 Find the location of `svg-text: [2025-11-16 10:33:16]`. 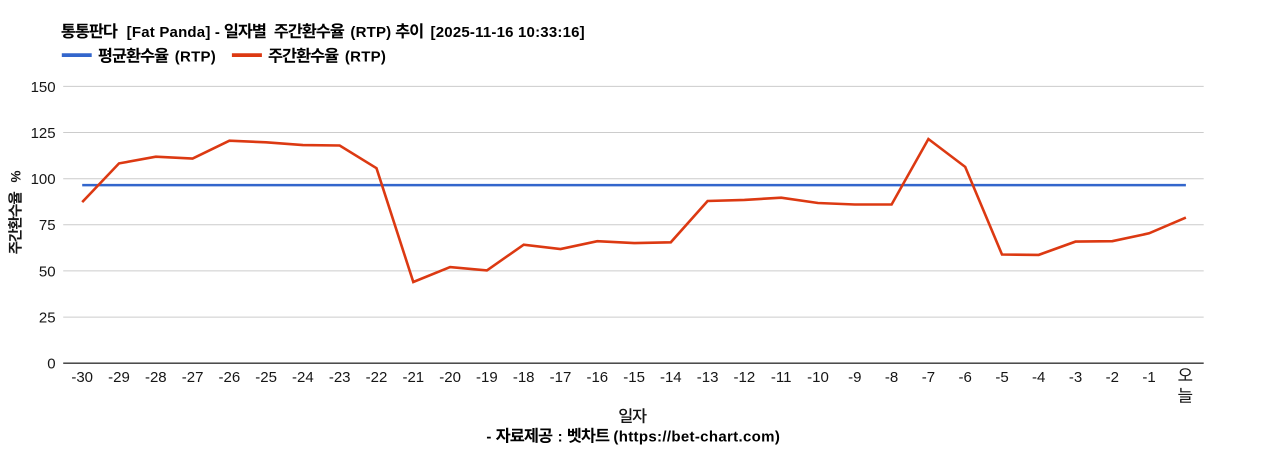

svg-text: [2025-11-16 10:33:16] is located at coordinates (505, 32).